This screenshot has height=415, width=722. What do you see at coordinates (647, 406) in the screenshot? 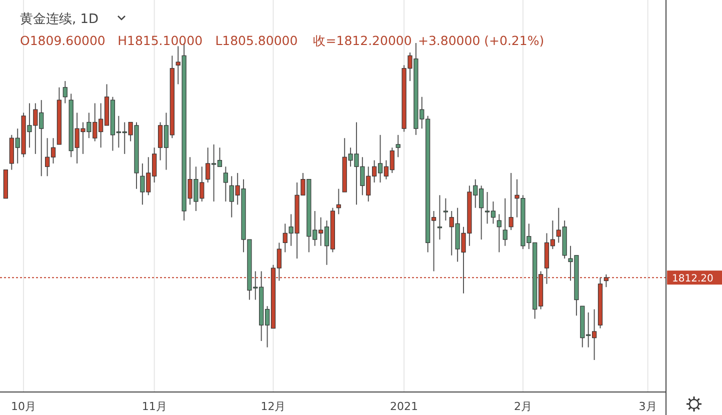
I see `x-tick-label: 3月` at bounding box center [647, 406].